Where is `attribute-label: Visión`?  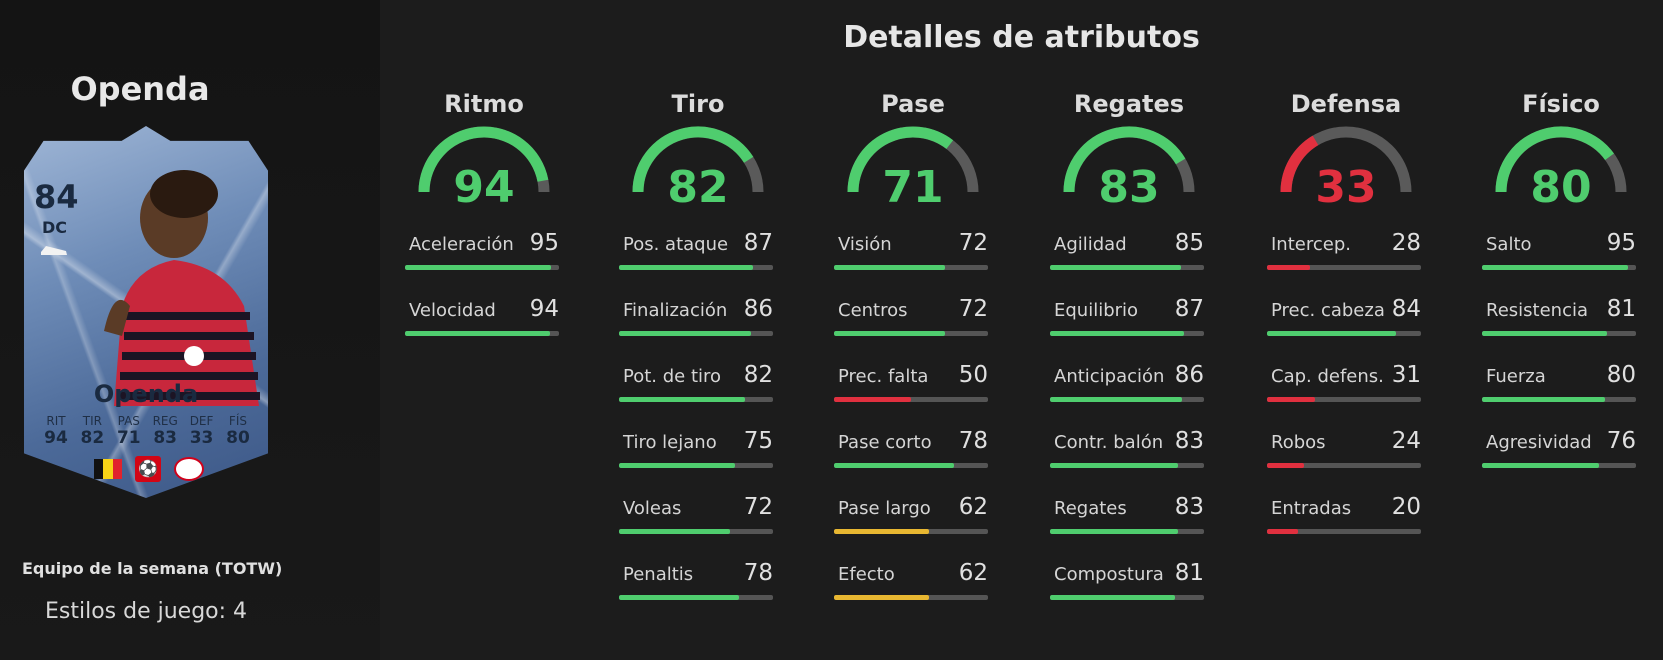
attribute-label: Visión is located at coordinates (865, 244).